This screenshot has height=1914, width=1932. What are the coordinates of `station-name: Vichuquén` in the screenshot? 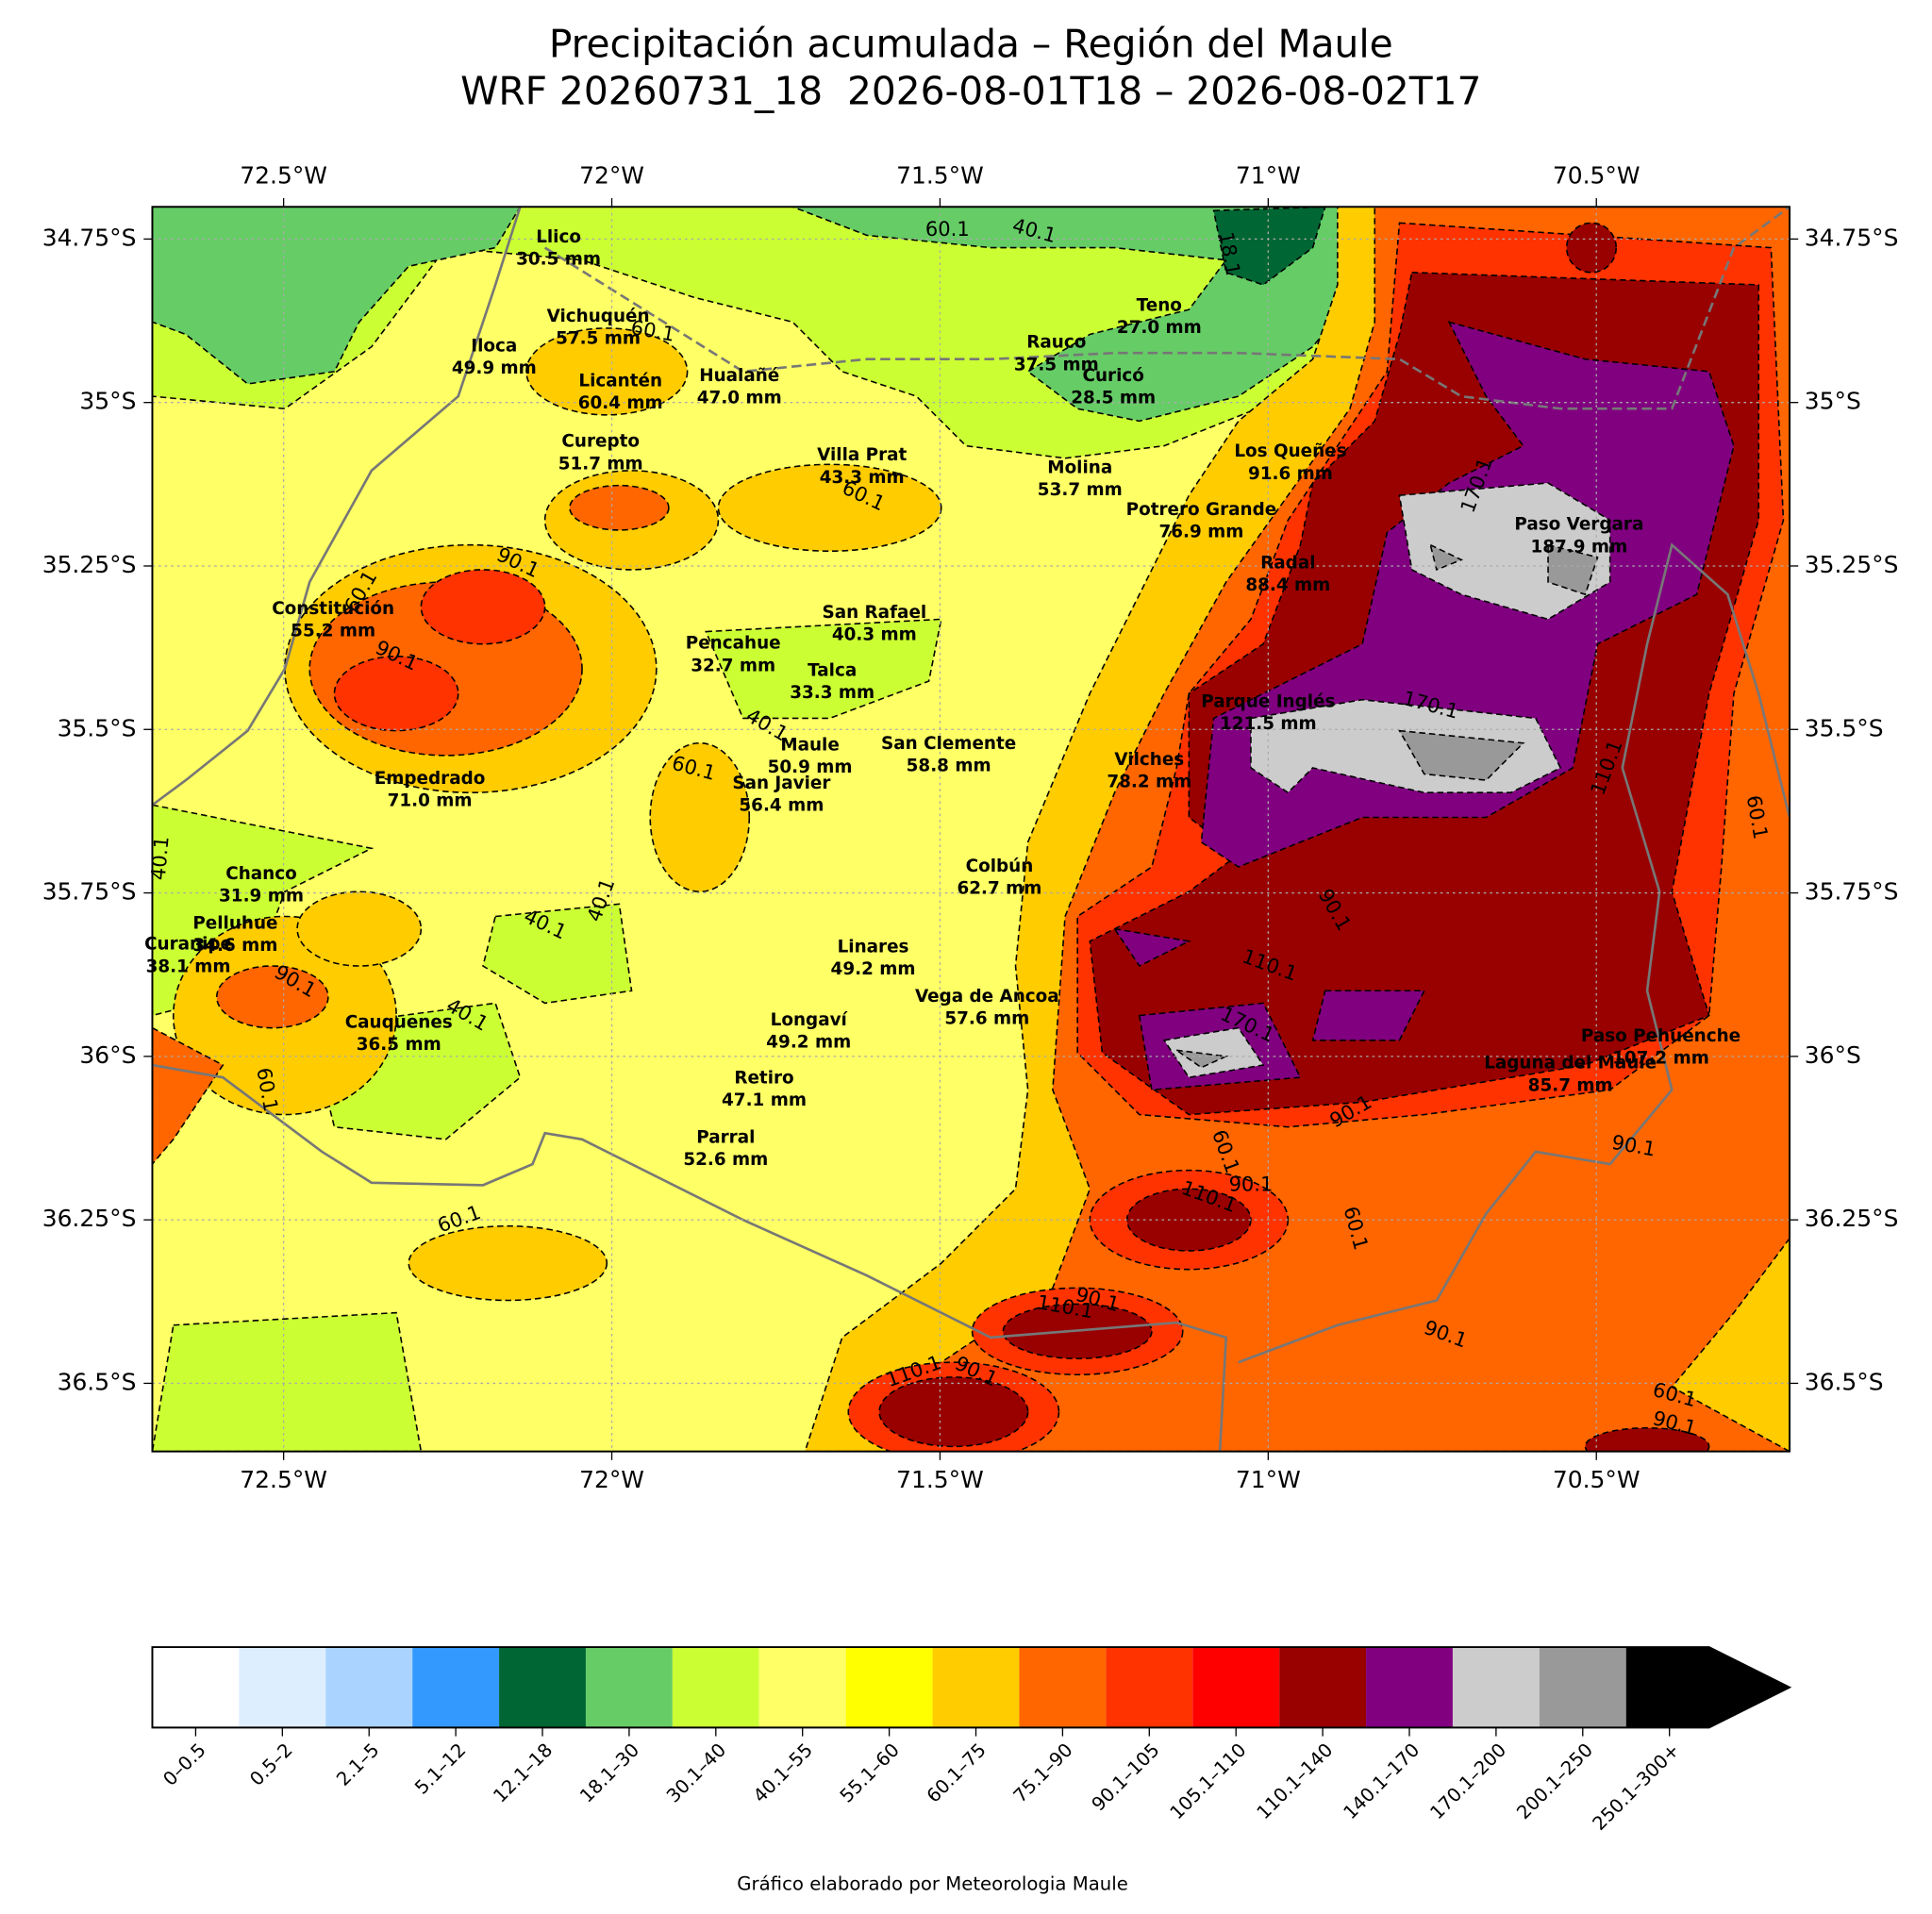 It's located at (599, 316).